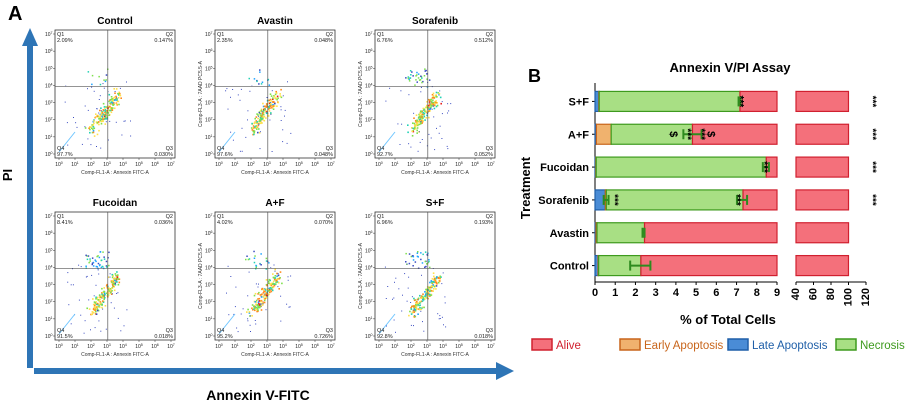  What do you see at coordinates (621, 233) in the screenshot?
I see `bar-necrosis` at bounding box center [621, 233].